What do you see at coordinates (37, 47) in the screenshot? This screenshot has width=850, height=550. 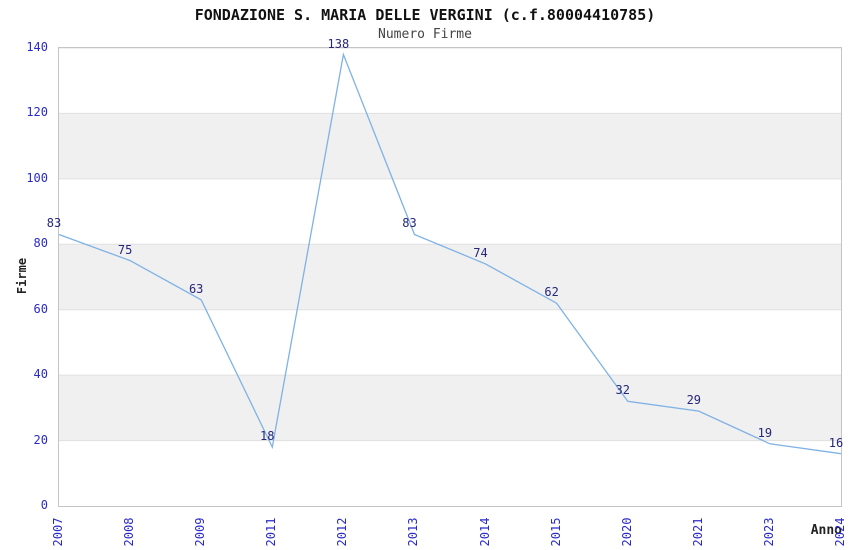 I see `y-tick-label: 140` at bounding box center [37, 47].